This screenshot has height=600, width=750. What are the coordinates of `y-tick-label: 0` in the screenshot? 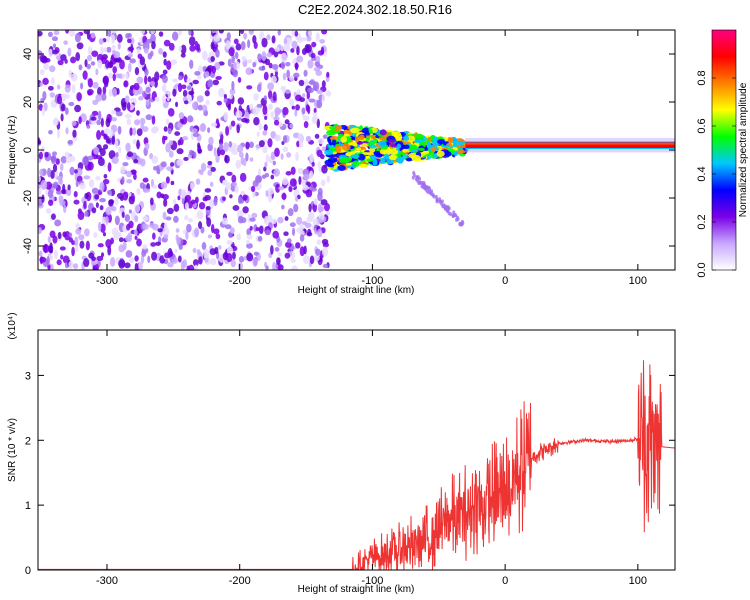 It's located at (28, 150).